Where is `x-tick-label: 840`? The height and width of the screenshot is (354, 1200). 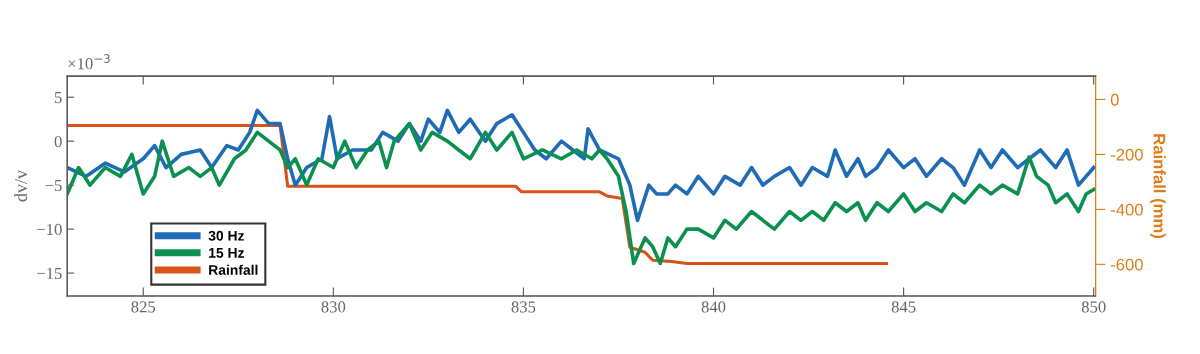 x-tick-label: 840 is located at coordinates (713, 307).